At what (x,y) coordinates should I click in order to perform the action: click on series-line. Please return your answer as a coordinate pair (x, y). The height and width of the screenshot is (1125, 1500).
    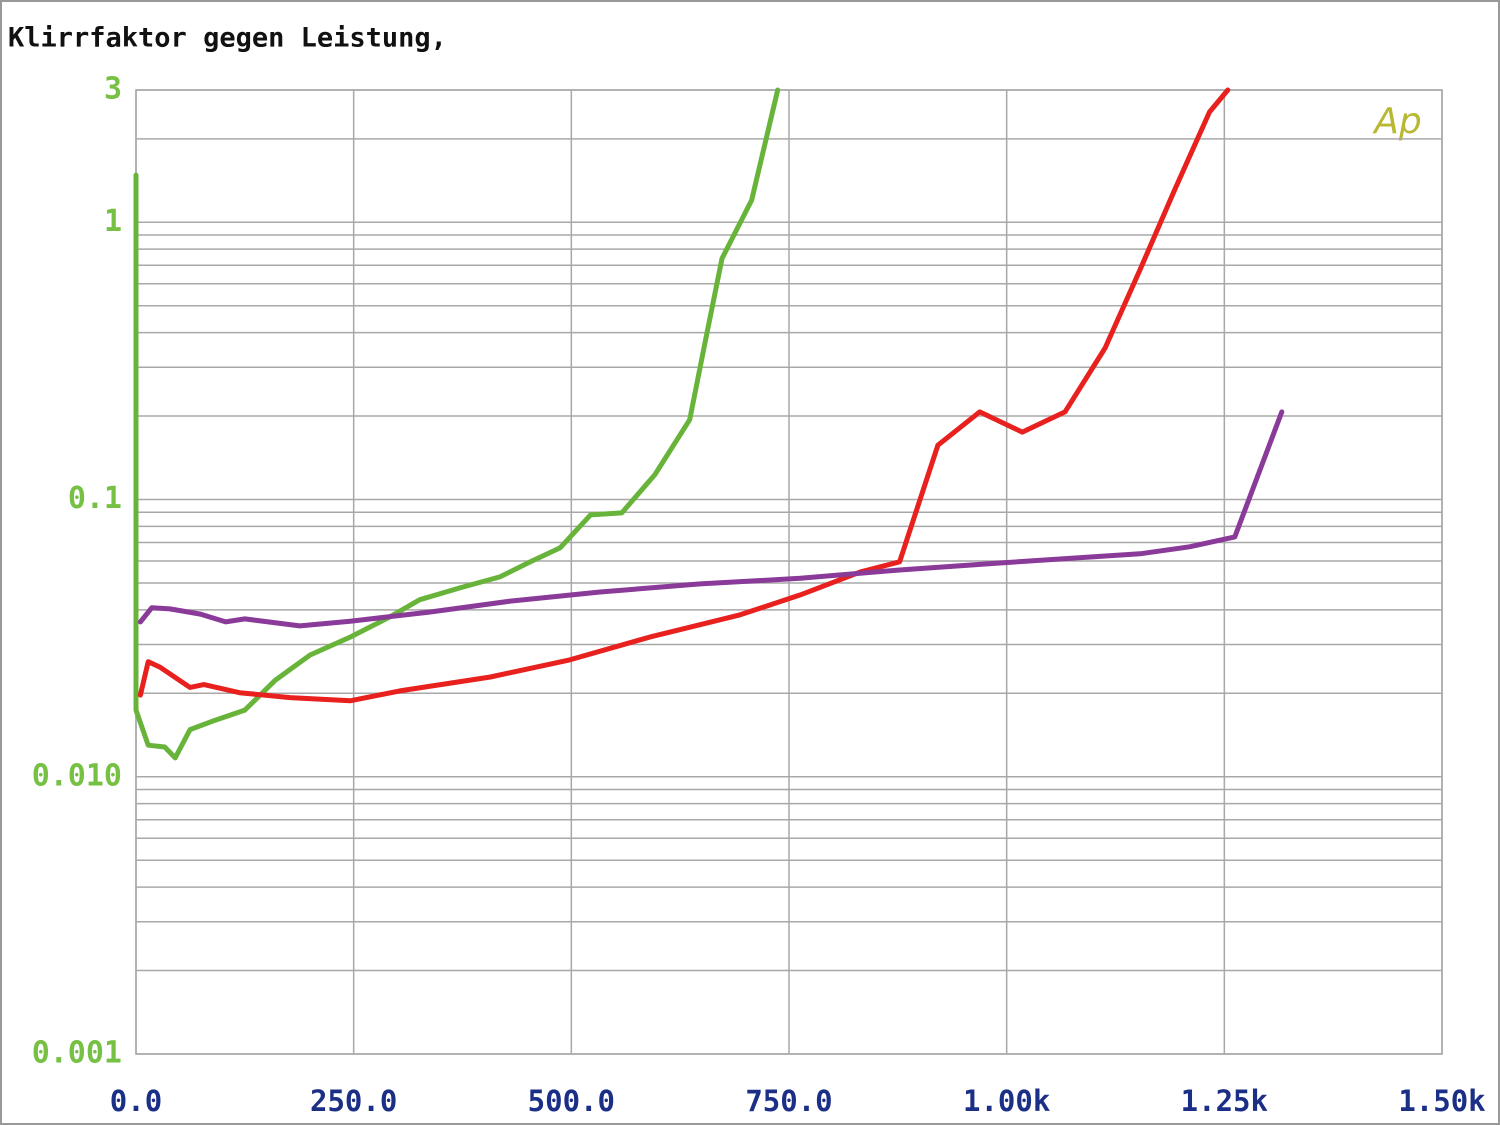
    Looking at the image, I should click on (711, 519).